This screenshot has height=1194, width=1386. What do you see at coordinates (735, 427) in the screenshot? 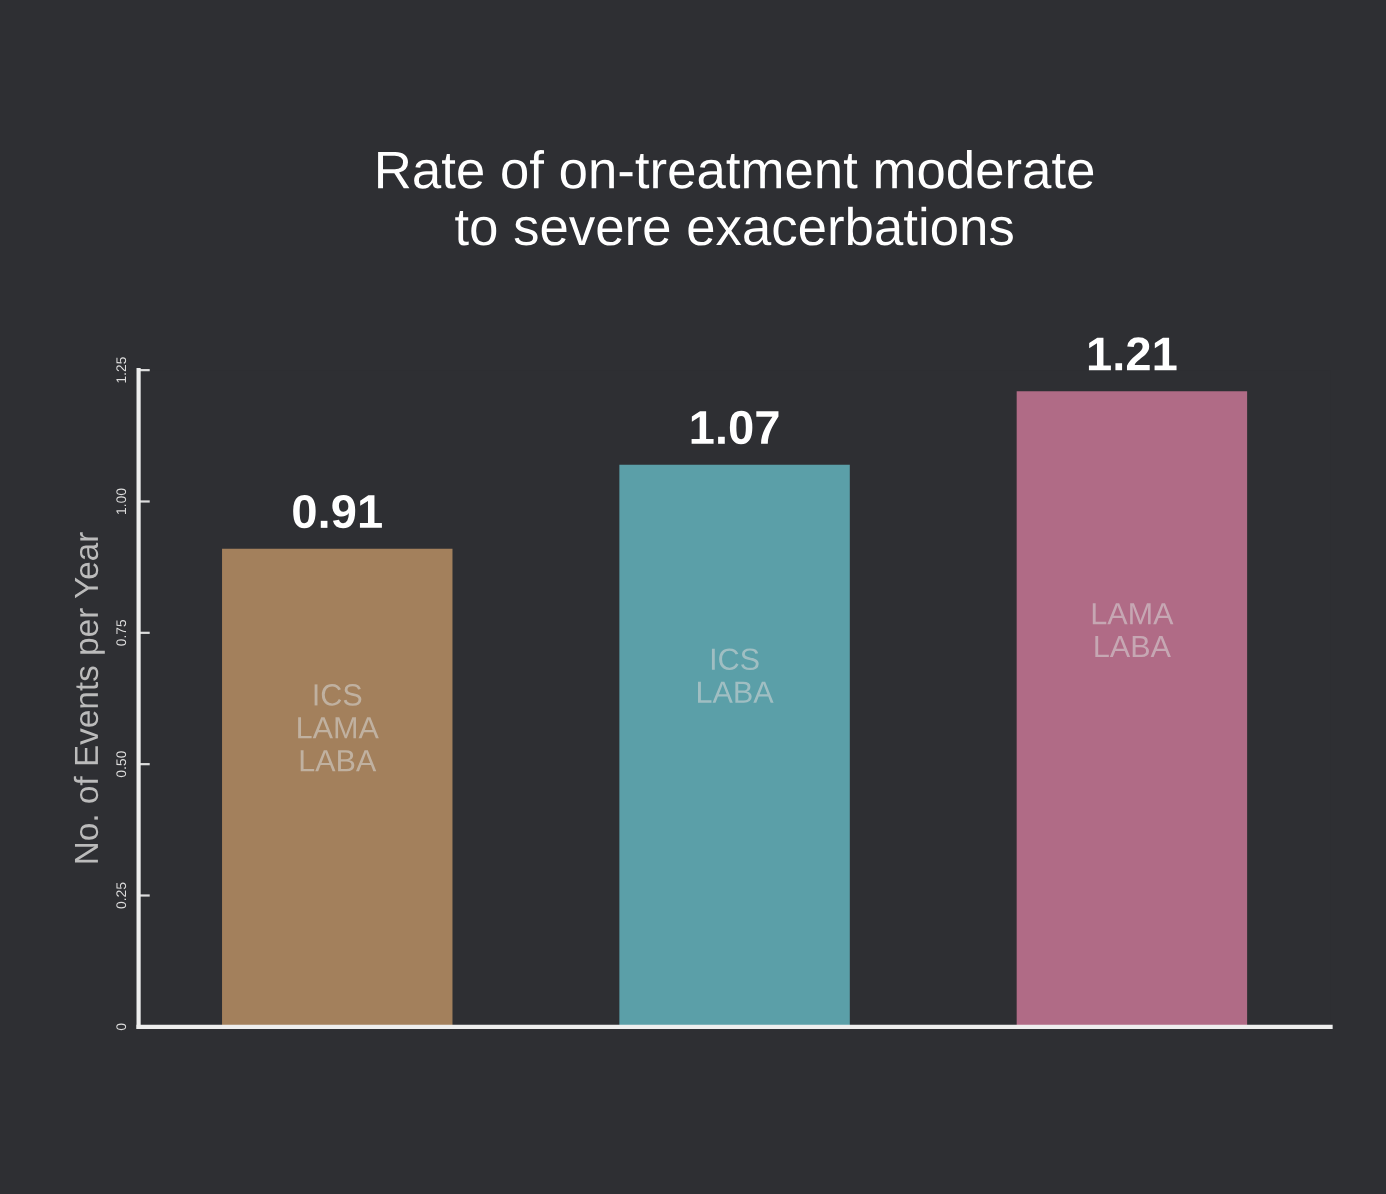
I see `data-label: 1.07` at bounding box center [735, 427].